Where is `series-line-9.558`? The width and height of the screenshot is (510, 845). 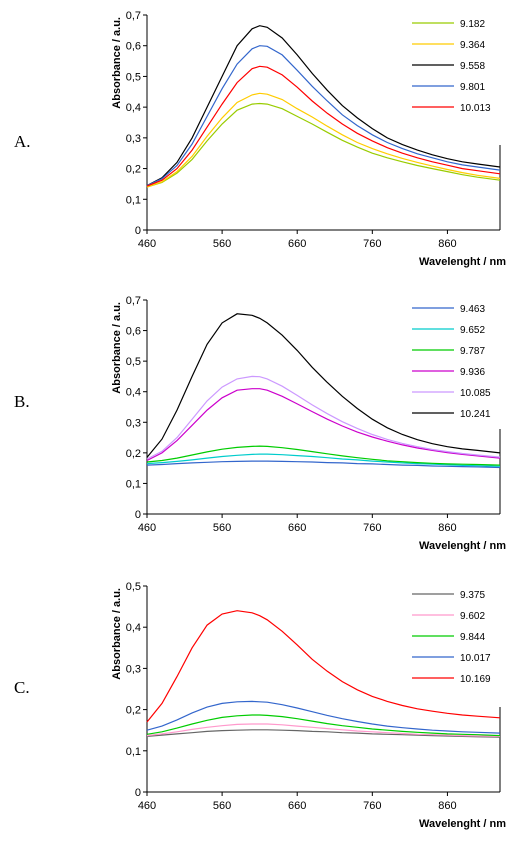
series-line-9.558 is located at coordinates (323, 106).